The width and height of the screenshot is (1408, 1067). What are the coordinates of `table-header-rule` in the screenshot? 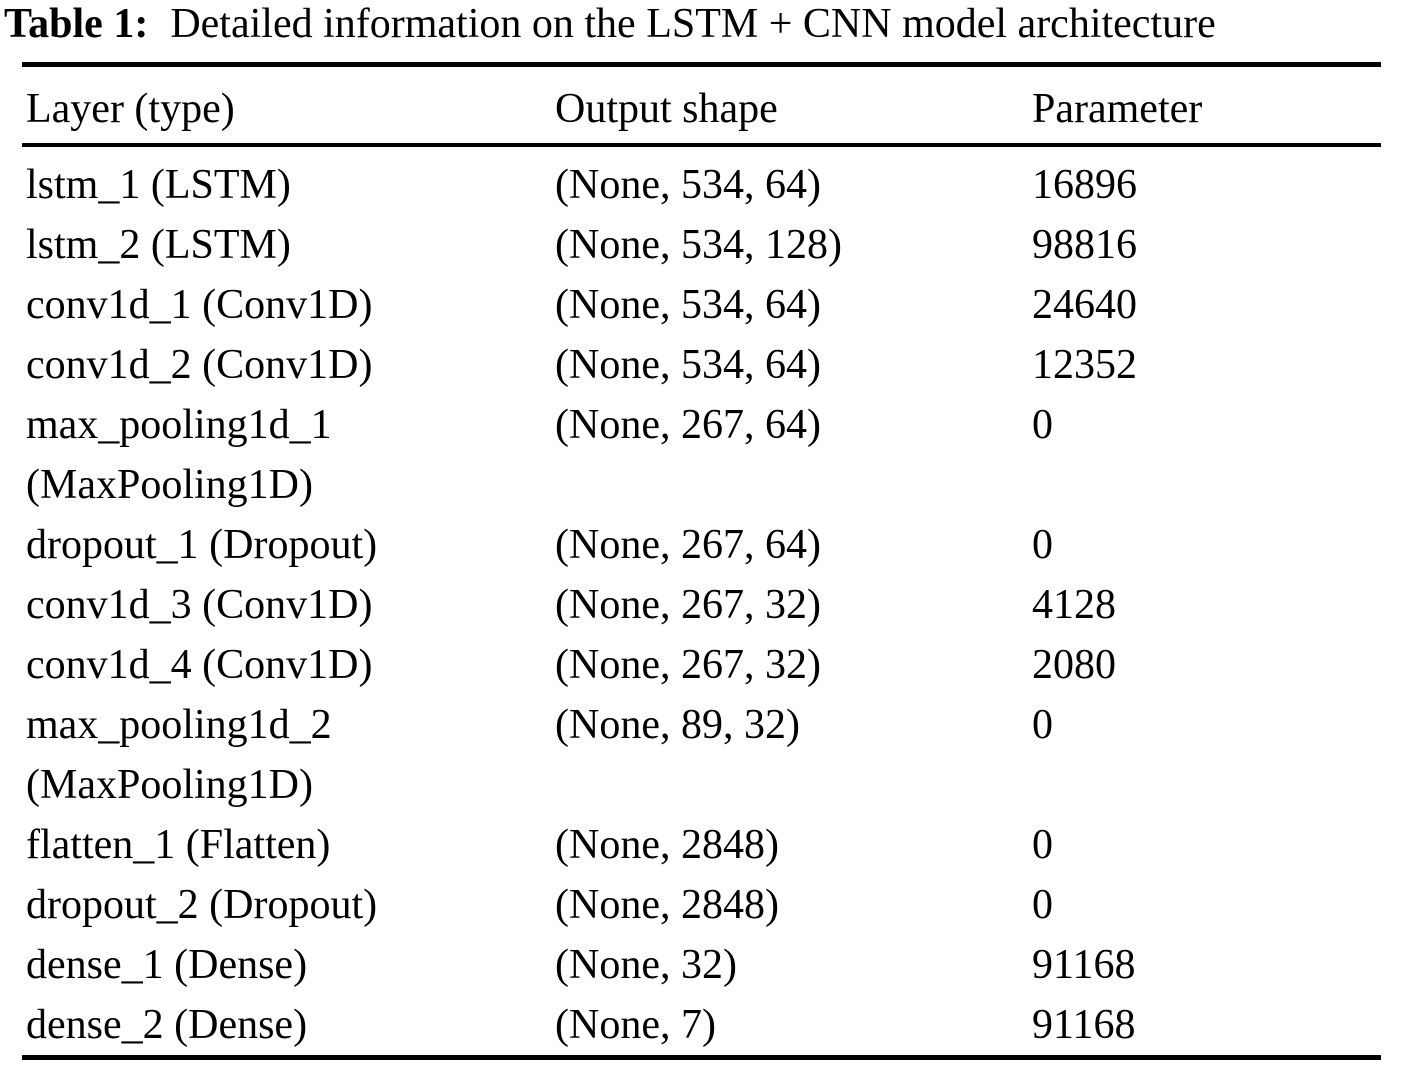 It's located at (701, 145).